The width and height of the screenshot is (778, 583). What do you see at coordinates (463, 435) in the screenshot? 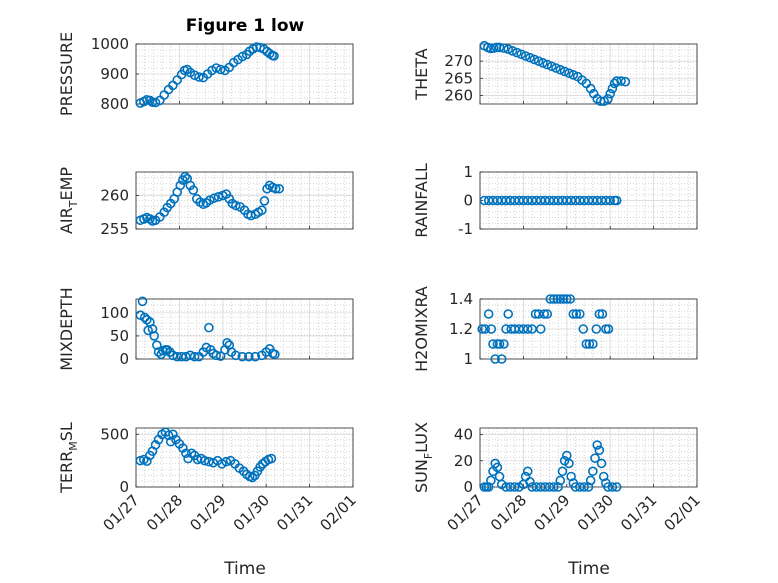
I see `y-tick-label: 40` at bounding box center [463, 435].